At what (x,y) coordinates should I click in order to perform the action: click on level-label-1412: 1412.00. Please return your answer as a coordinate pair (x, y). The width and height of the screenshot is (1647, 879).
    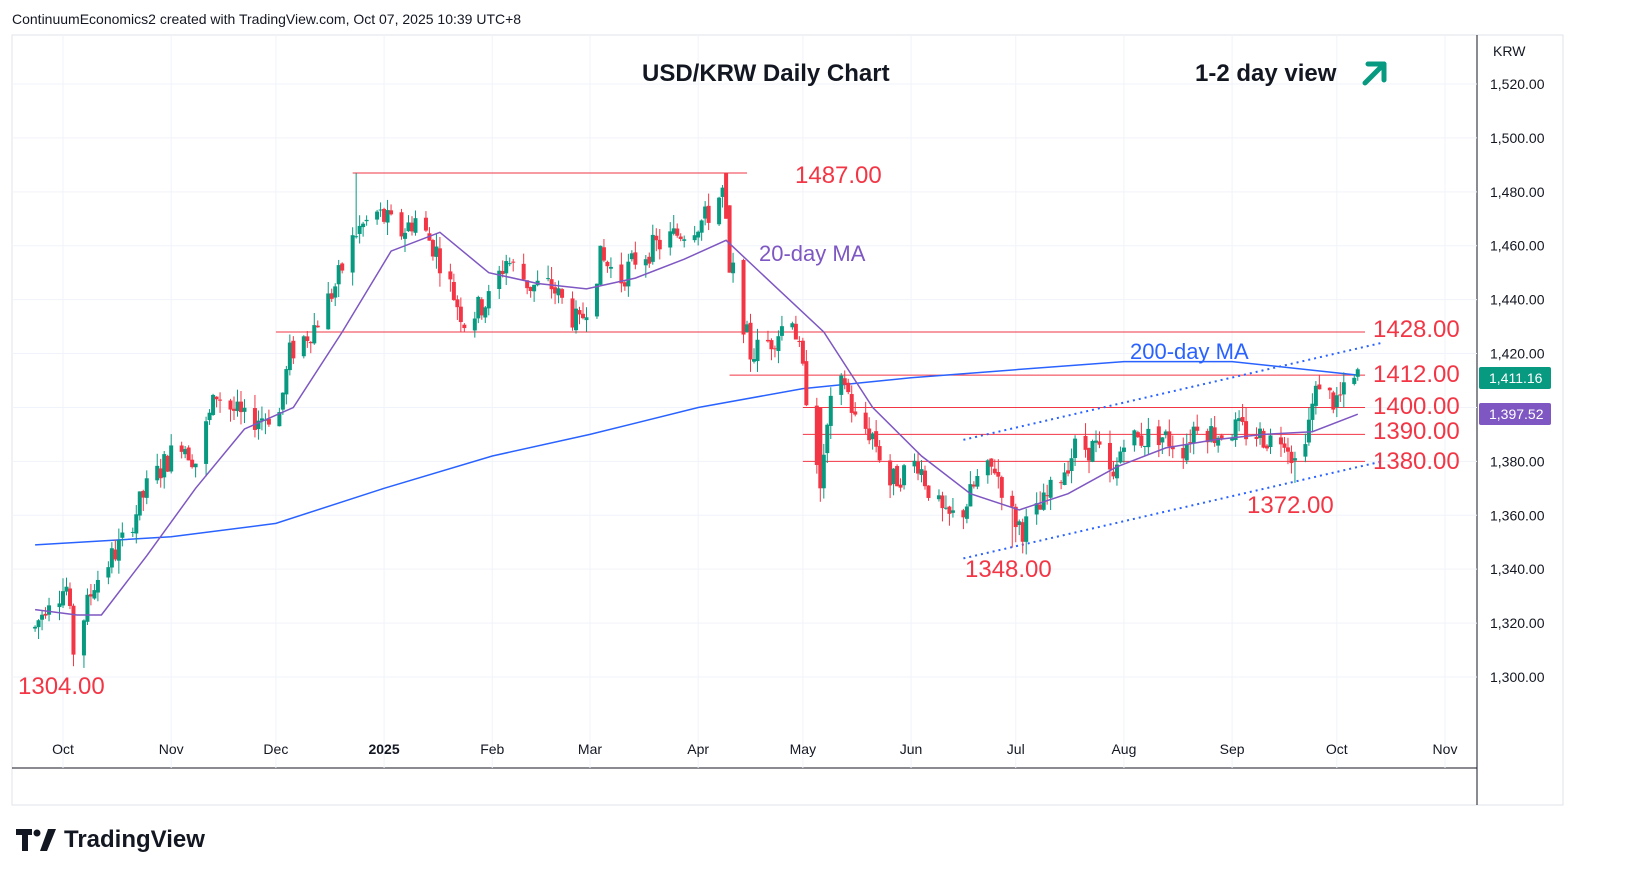
    Looking at the image, I should click on (1416, 374).